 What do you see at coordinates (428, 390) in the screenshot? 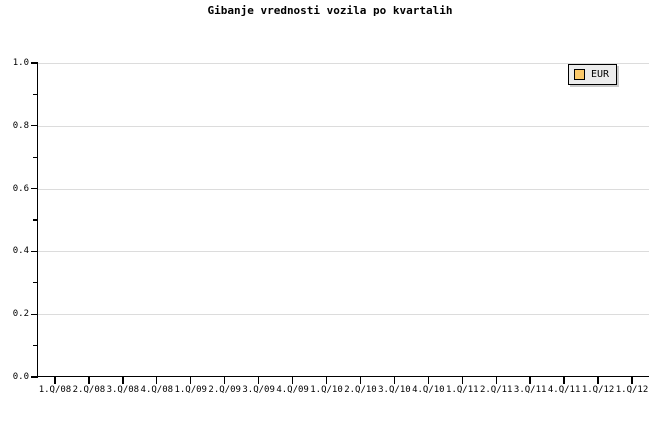
I see `x-axis-label: 4.Q/10` at bounding box center [428, 390].